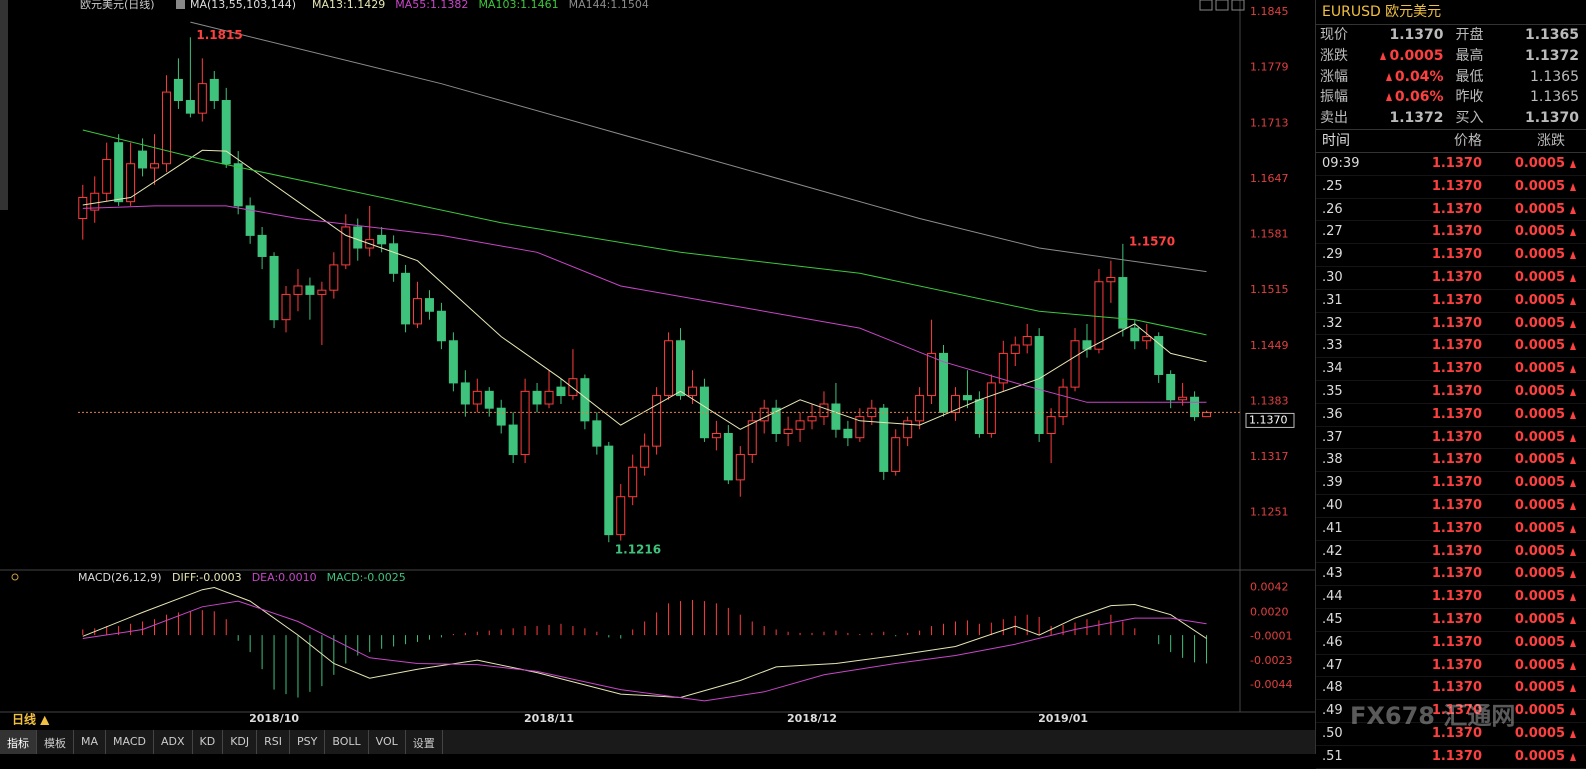  I want to click on text: 最高, so click(1470, 56).